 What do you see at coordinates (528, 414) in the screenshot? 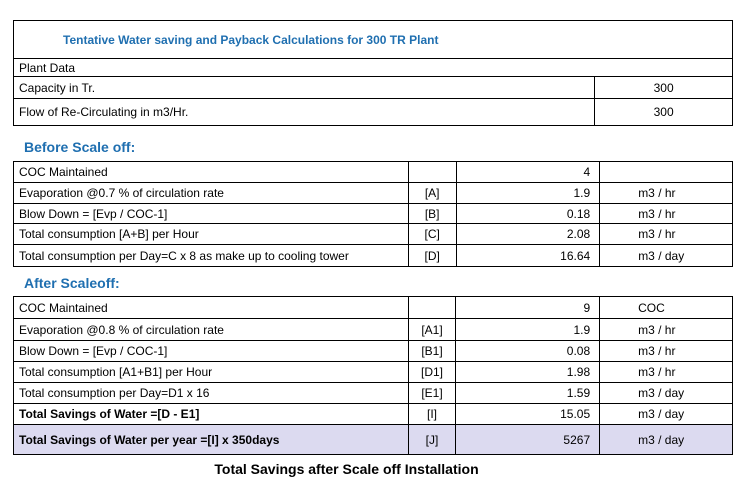
I see `row-value: 15.05` at bounding box center [528, 414].